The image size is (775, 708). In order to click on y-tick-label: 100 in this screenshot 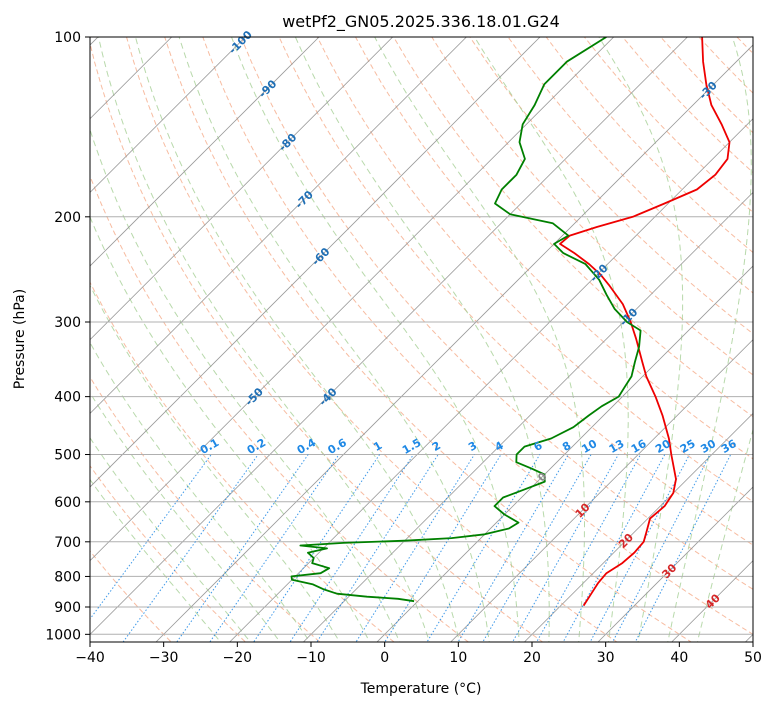, I will do `click(67, 38)`.